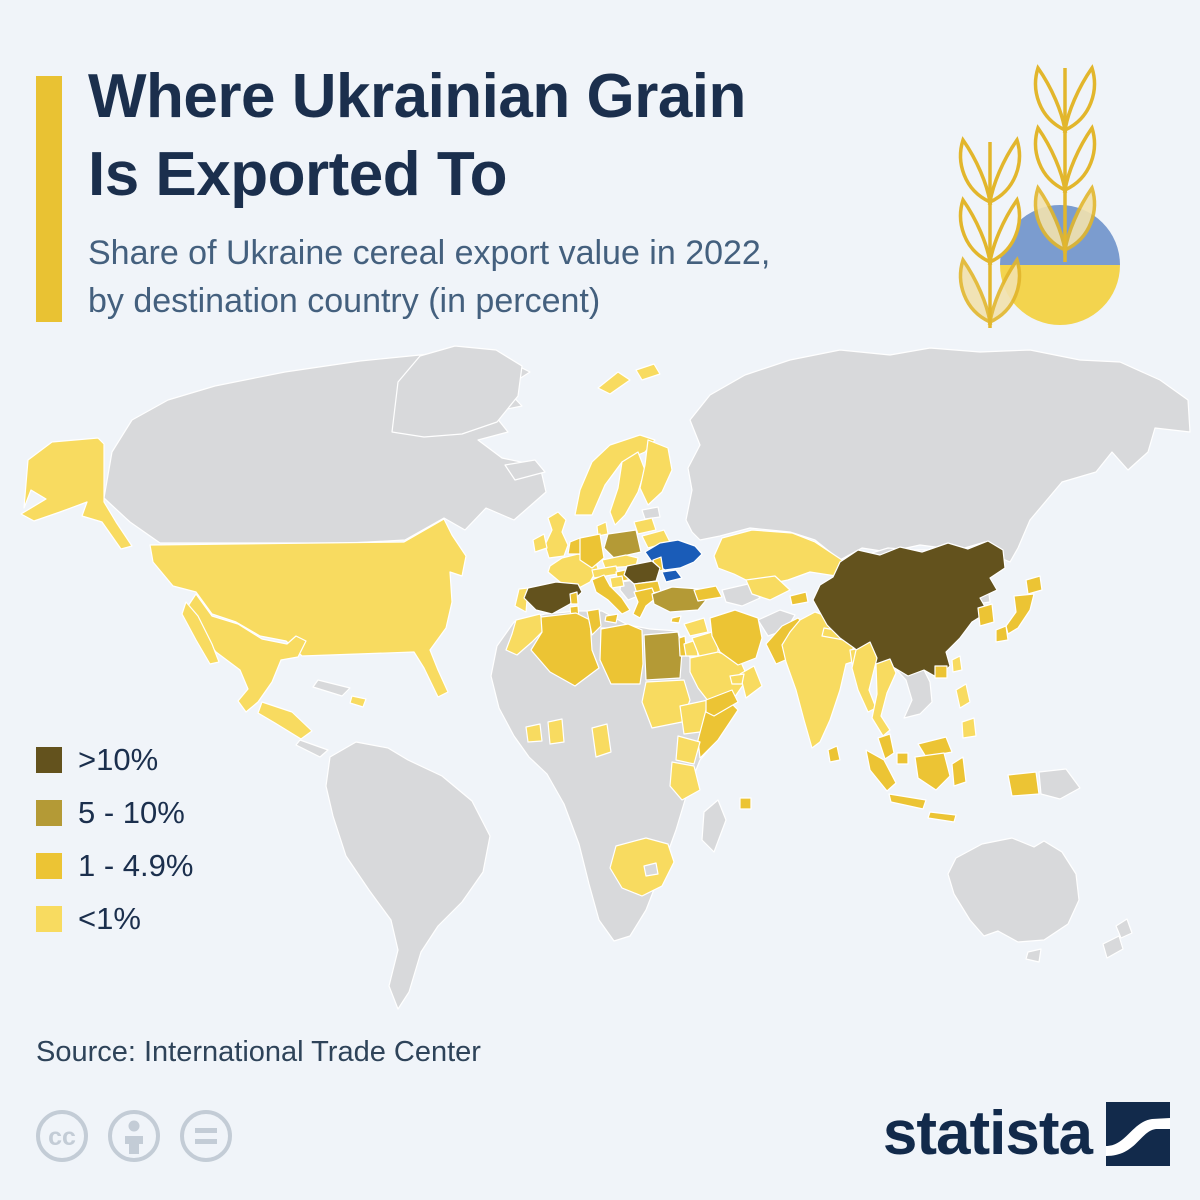 This screenshot has width=1200, height=1200. Describe the element at coordinates (358, 701) in the screenshot. I see `map-country-dominican-republic` at that location.